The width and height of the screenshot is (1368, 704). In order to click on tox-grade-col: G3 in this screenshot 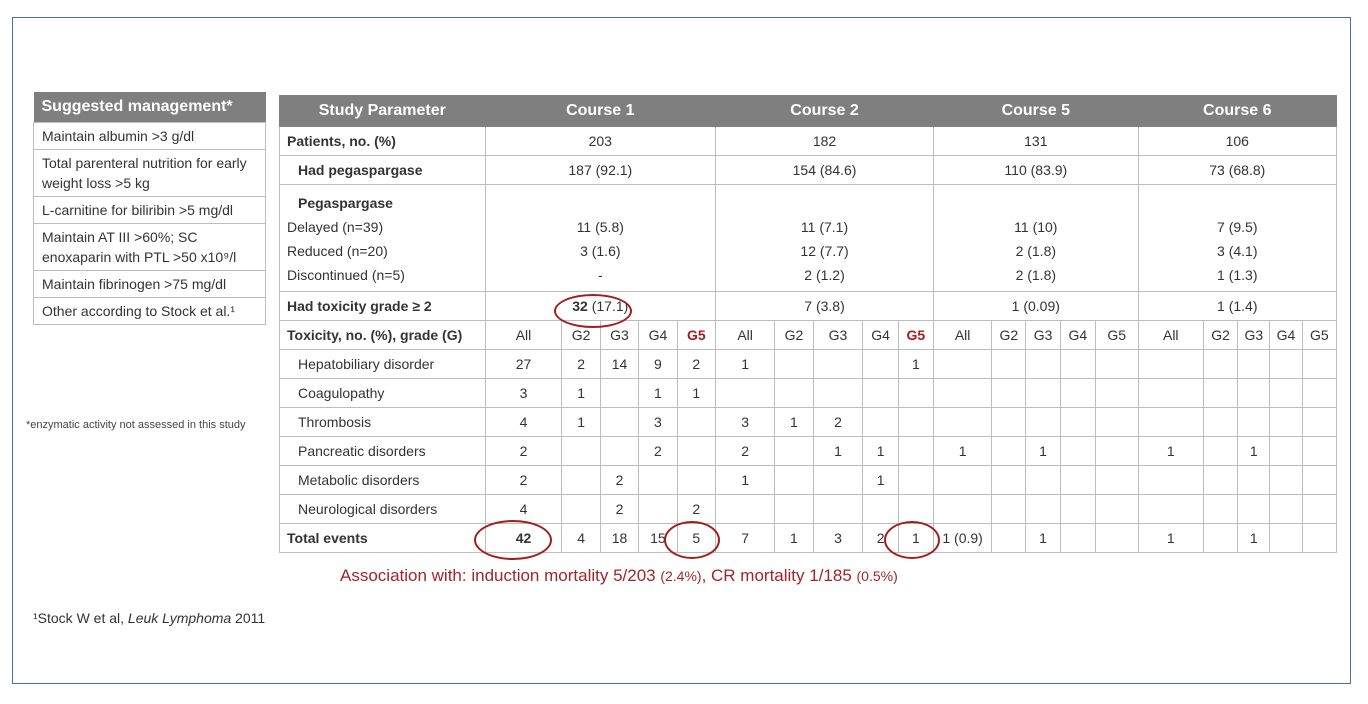, I will do `click(1043, 335)`.